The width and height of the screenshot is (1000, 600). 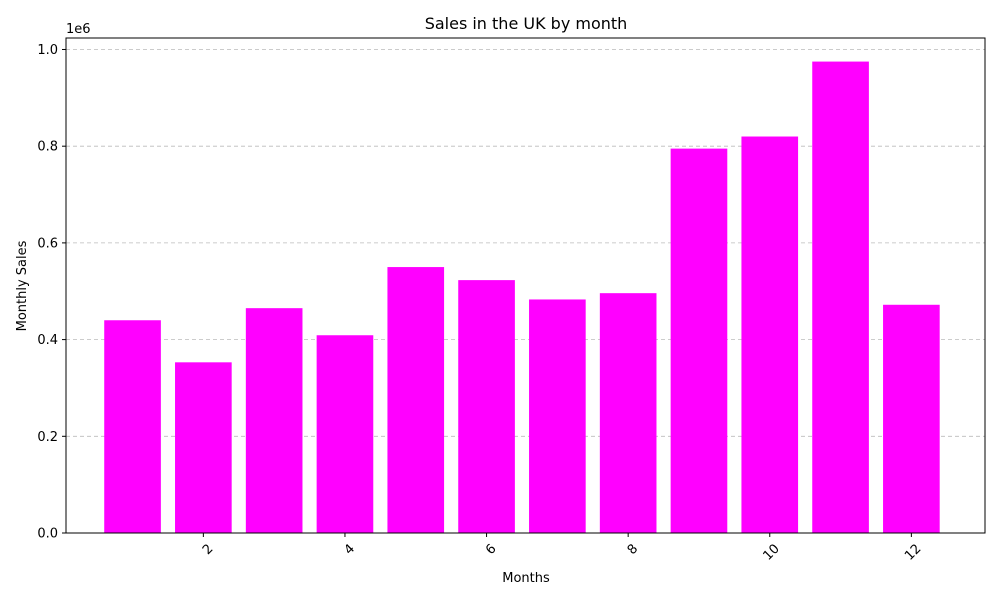 I want to click on y-tick-label-5: 1.0, so click(x=47, y=50).